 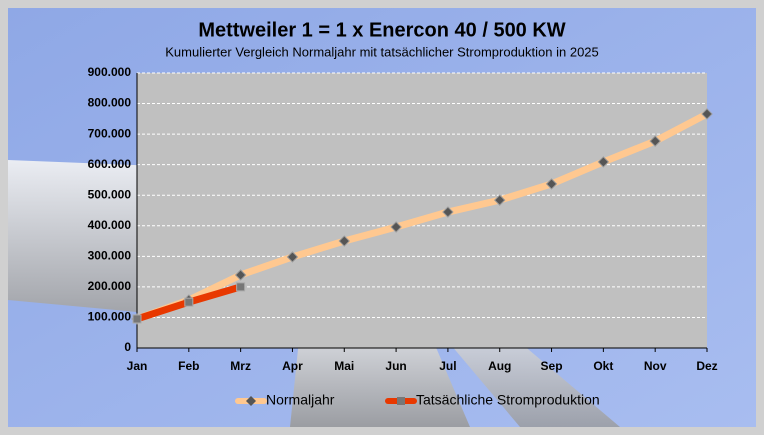 I want to click on x-tick-label: Jul, so click(x=447, y=366).